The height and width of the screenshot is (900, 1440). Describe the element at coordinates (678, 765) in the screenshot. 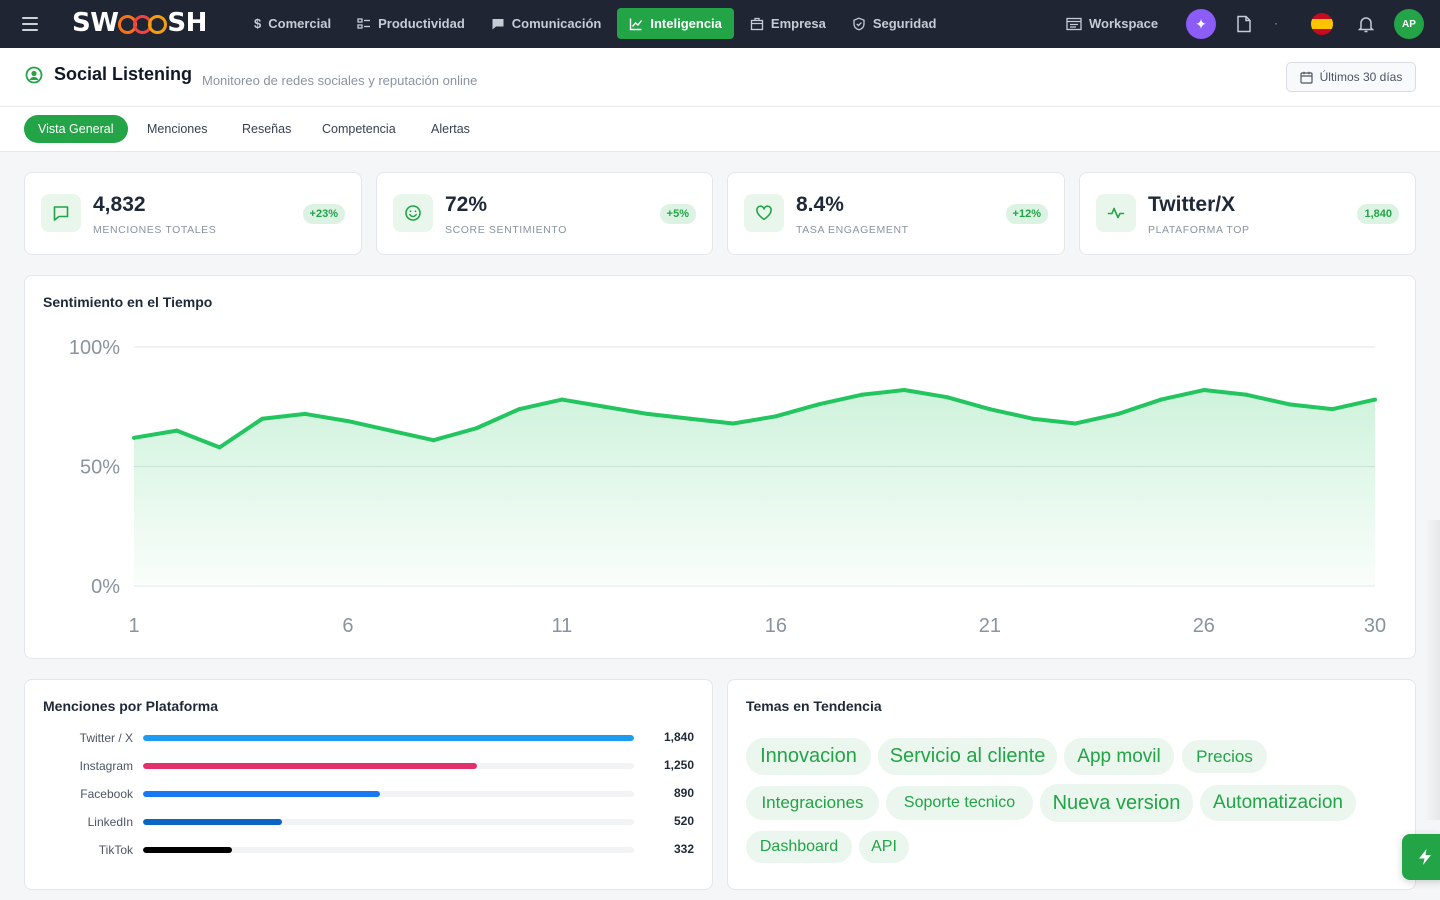

I see `bar-value: 1,250` at that location.